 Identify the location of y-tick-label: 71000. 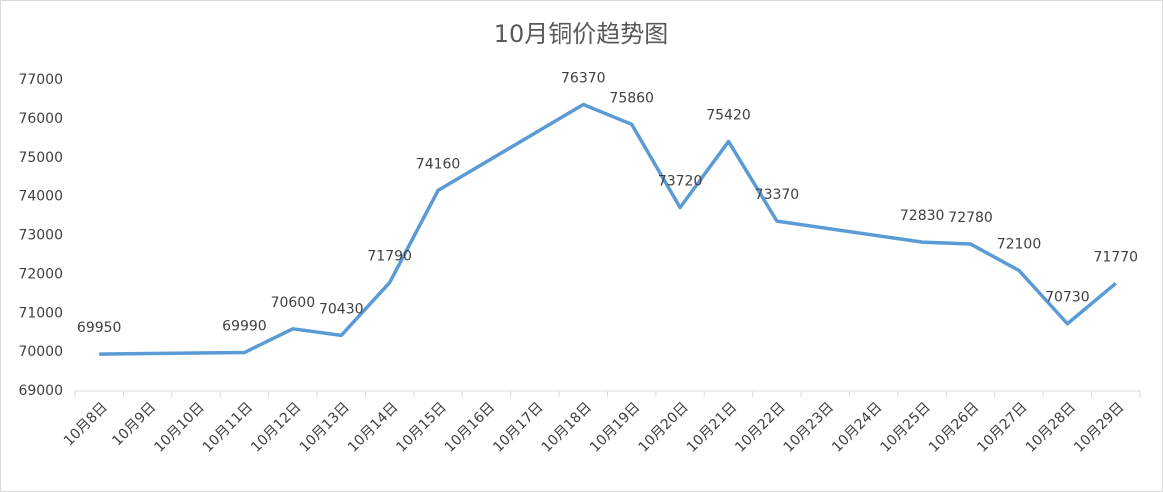
(40, 313).